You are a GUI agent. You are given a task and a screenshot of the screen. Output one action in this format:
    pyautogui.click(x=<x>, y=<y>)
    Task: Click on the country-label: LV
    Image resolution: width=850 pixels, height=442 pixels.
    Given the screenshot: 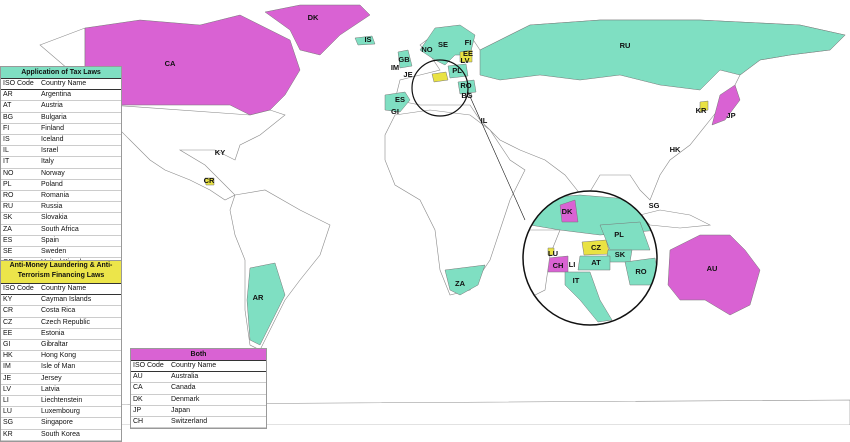 What is the action you would take?
    pyautogui.click(x=464, y=60)
    